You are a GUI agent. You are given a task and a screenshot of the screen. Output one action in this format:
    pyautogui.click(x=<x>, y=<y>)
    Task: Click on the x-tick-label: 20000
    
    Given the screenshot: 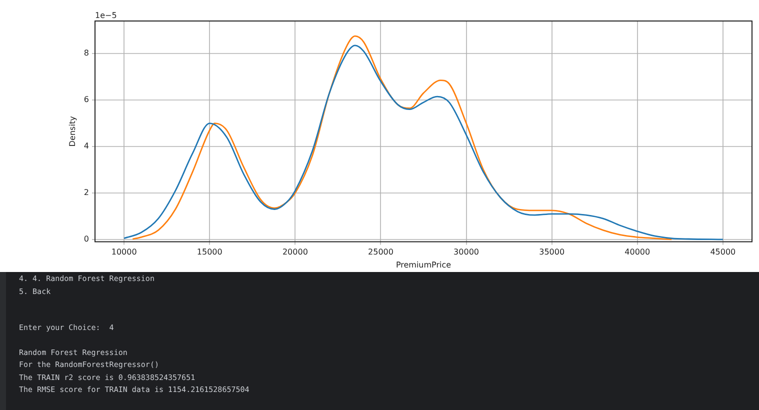 What is the action you would take?
    pyautogui.click(x=295, y=252)
    